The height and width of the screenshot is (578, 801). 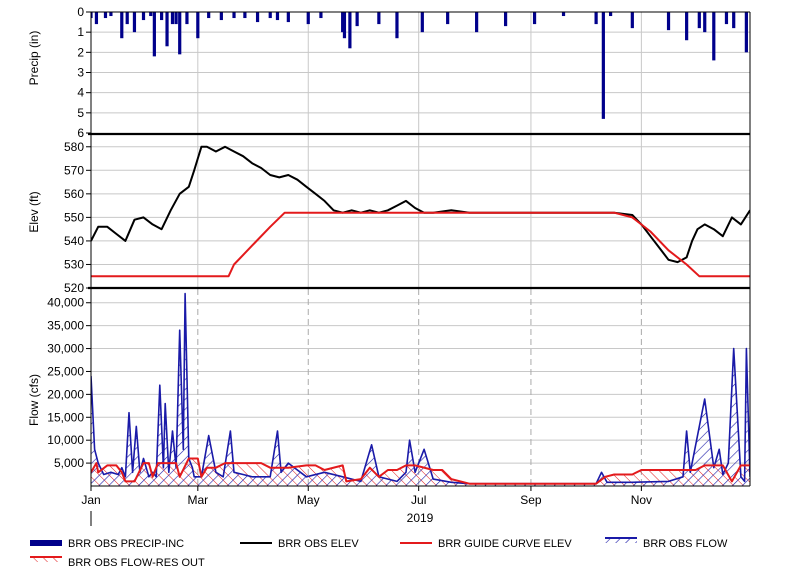 What do you see at coordinates (90, 500) in the screenshot?
I see `xtick-jan: Jan` at bounding box center [90, 500].